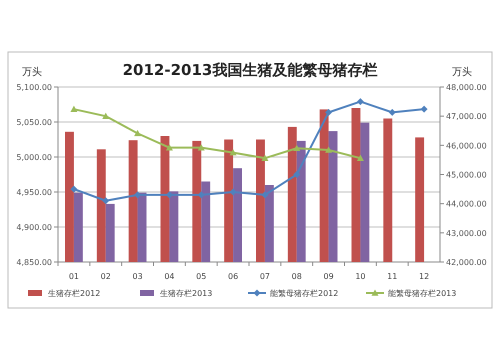  Describe the element at coordinates (462, 72) in the screenshot. I see `y2-axis-title: 万头` at that location.